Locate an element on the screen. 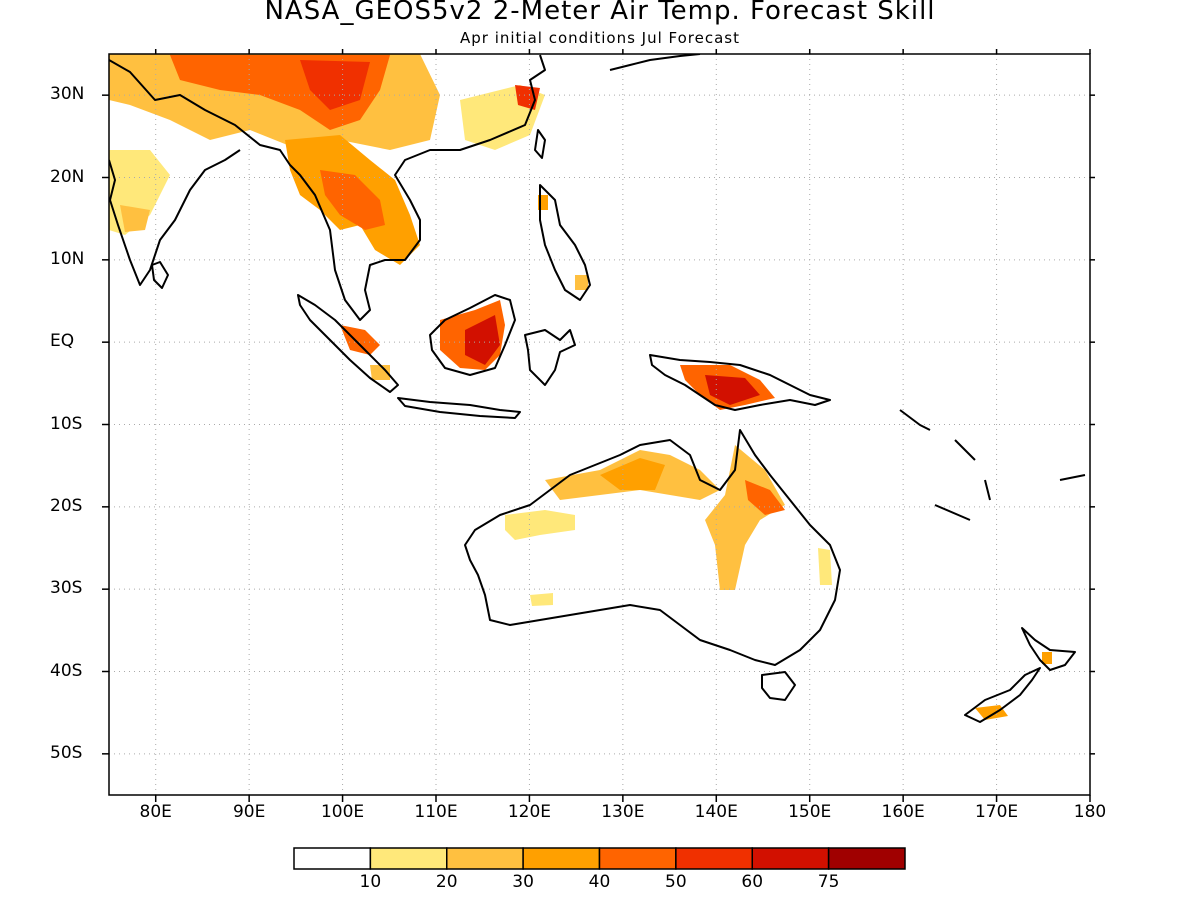  colorbar-label: 40 is located at coordinates (599, 882).